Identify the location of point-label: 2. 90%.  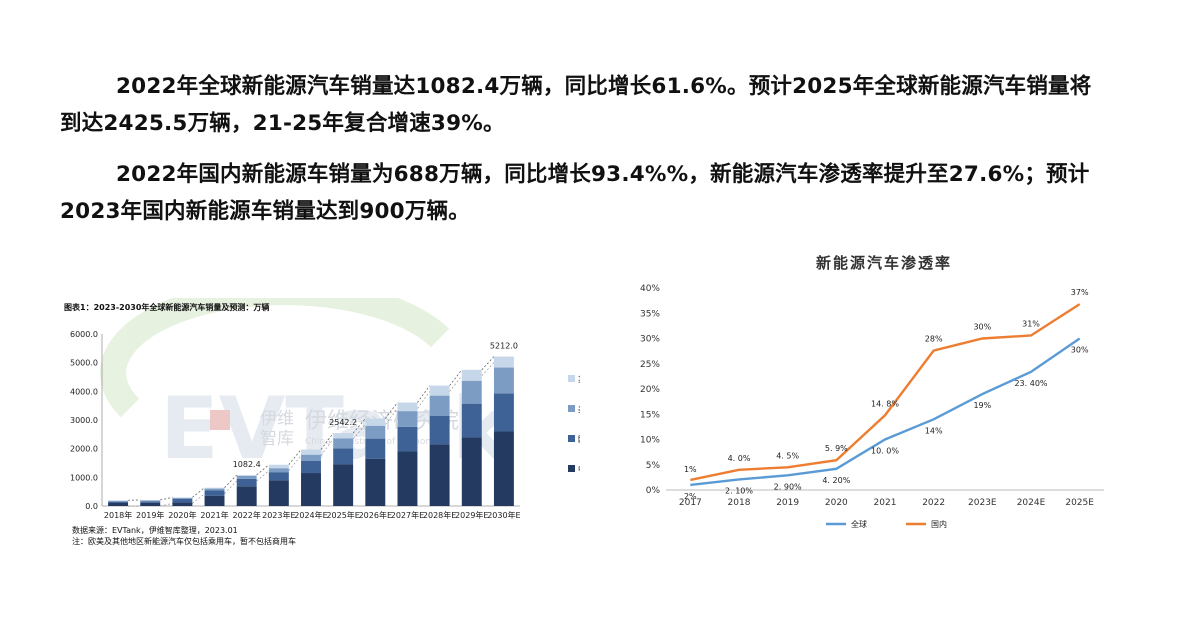
(788, 486).